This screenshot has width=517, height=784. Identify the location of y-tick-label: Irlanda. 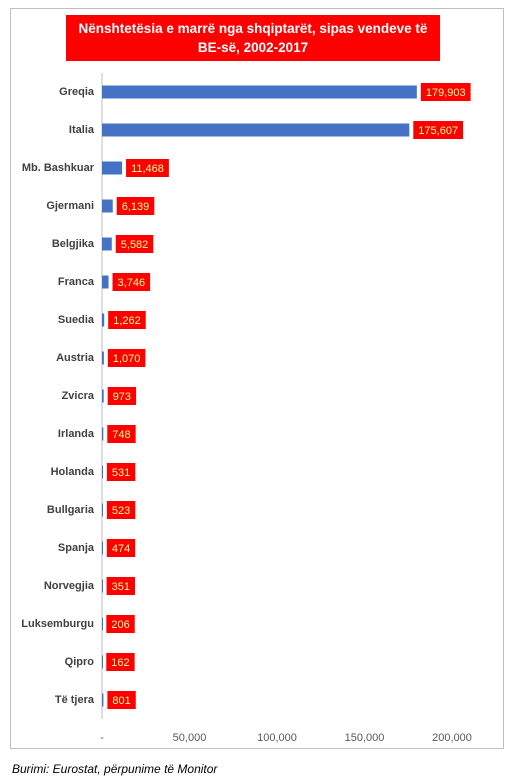
(76, 434).